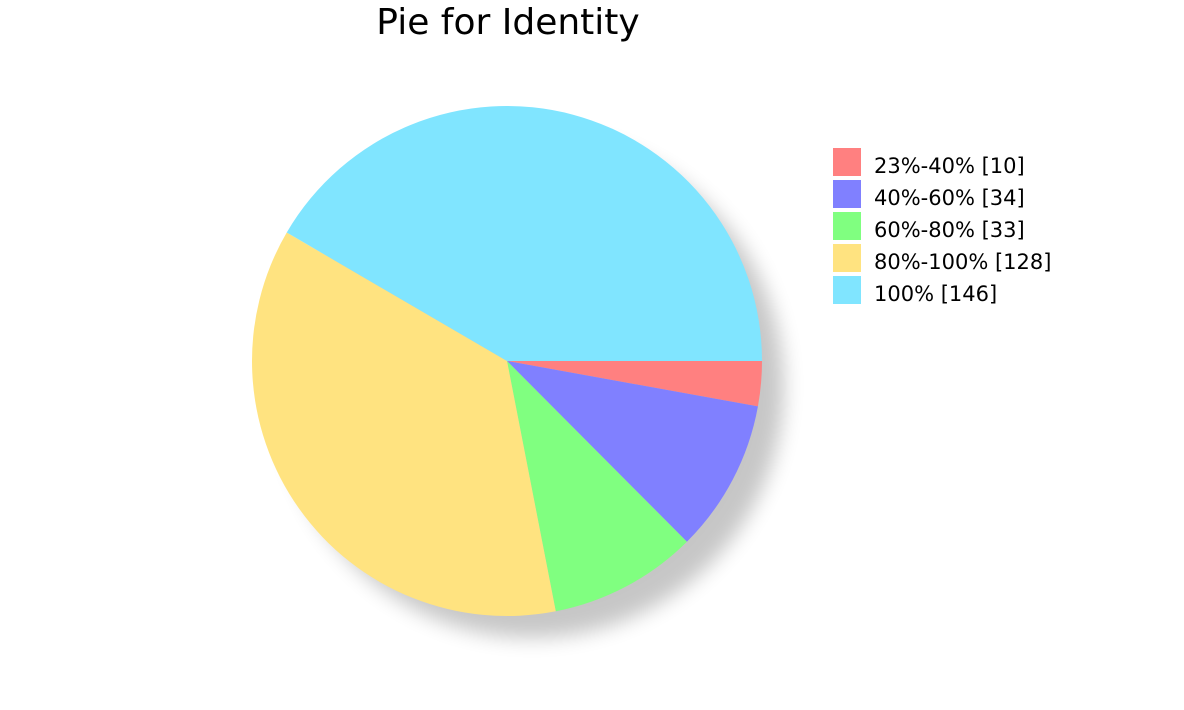  What do you see at coordinates (949, 198) in the screenshot?
I see `legend-label: 40%-60% [34]` at bounding box center [949, 198].